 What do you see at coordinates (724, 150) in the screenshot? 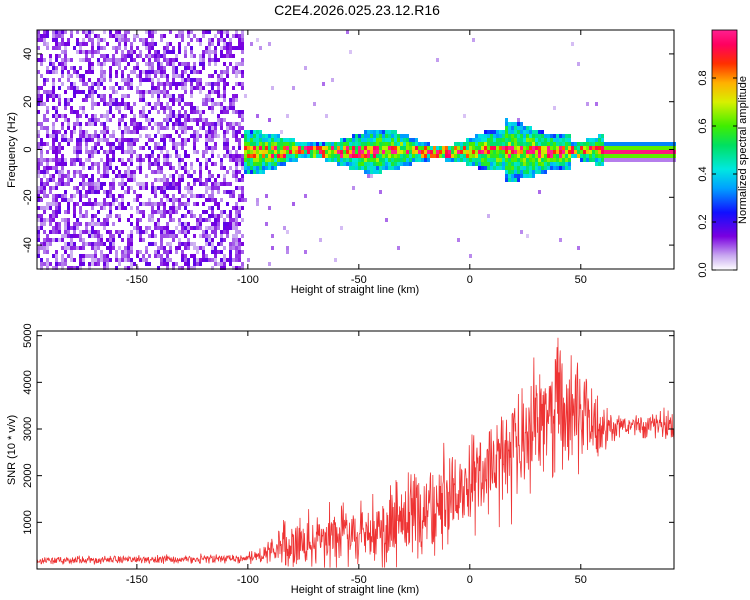
I see `colorbar-gradient` at bounding box center [724, 150].